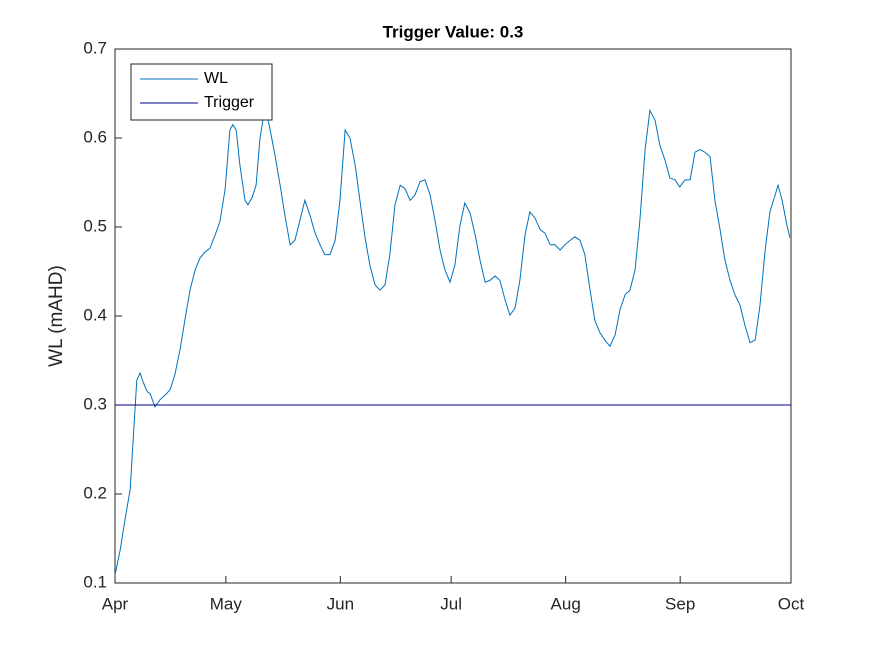 The image size is (875, 656). I want to click on x-tick-label: Oct, so click(791, 603).